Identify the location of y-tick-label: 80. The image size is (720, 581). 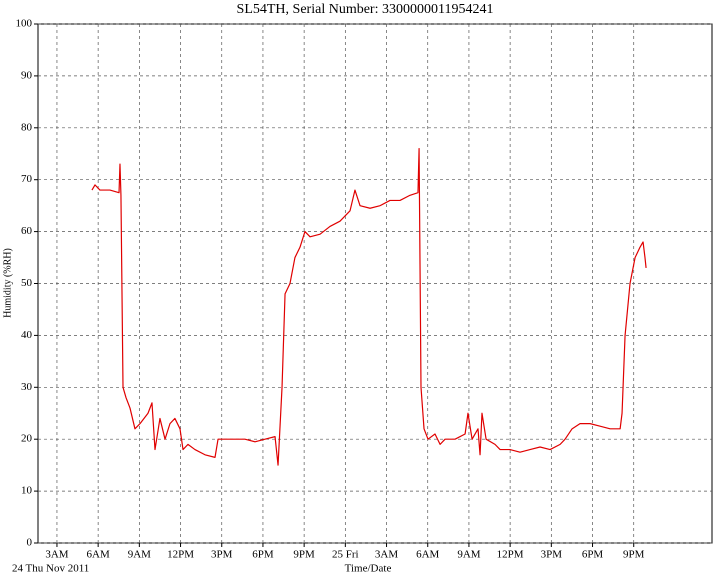
(27, 127).